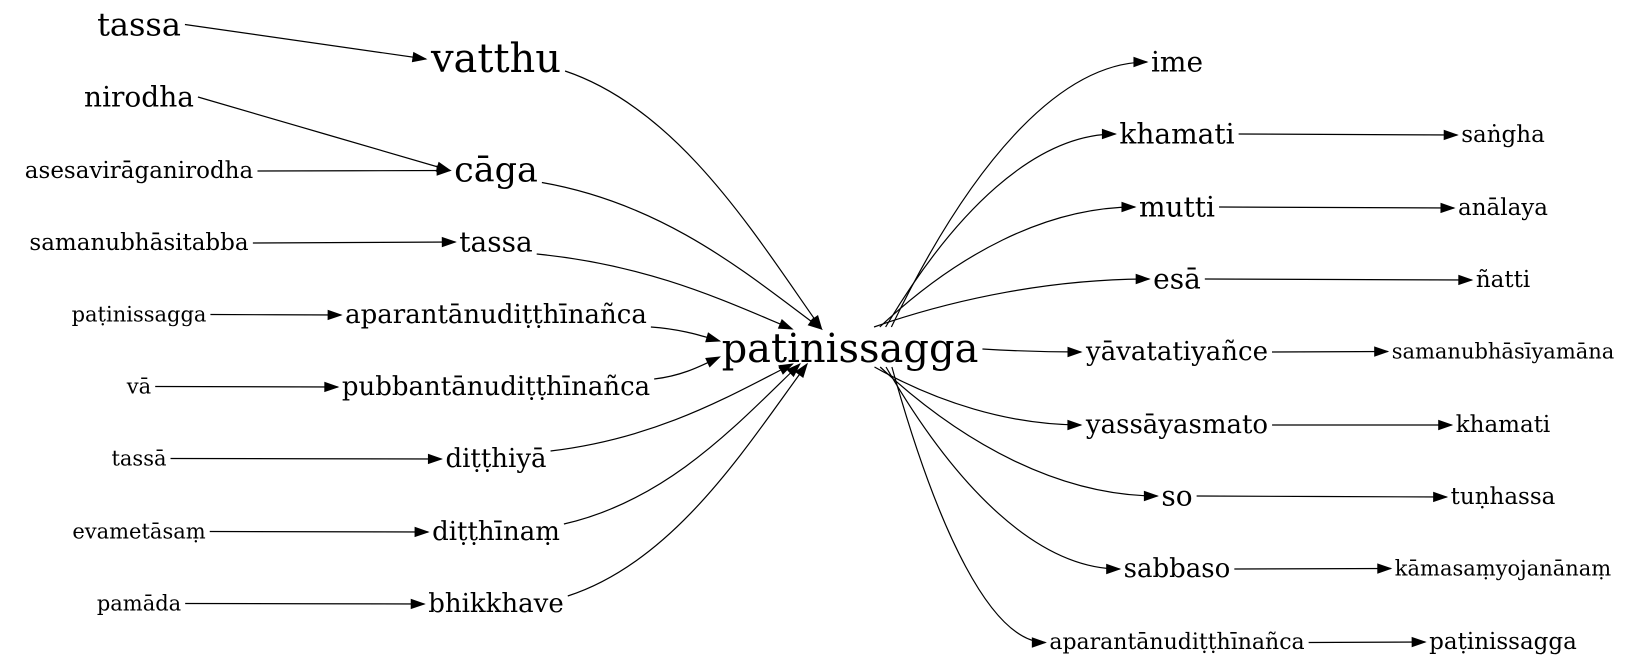 The image size is (1637, 671). I want to click on node-khamati: khamati, so click(1176, 134).